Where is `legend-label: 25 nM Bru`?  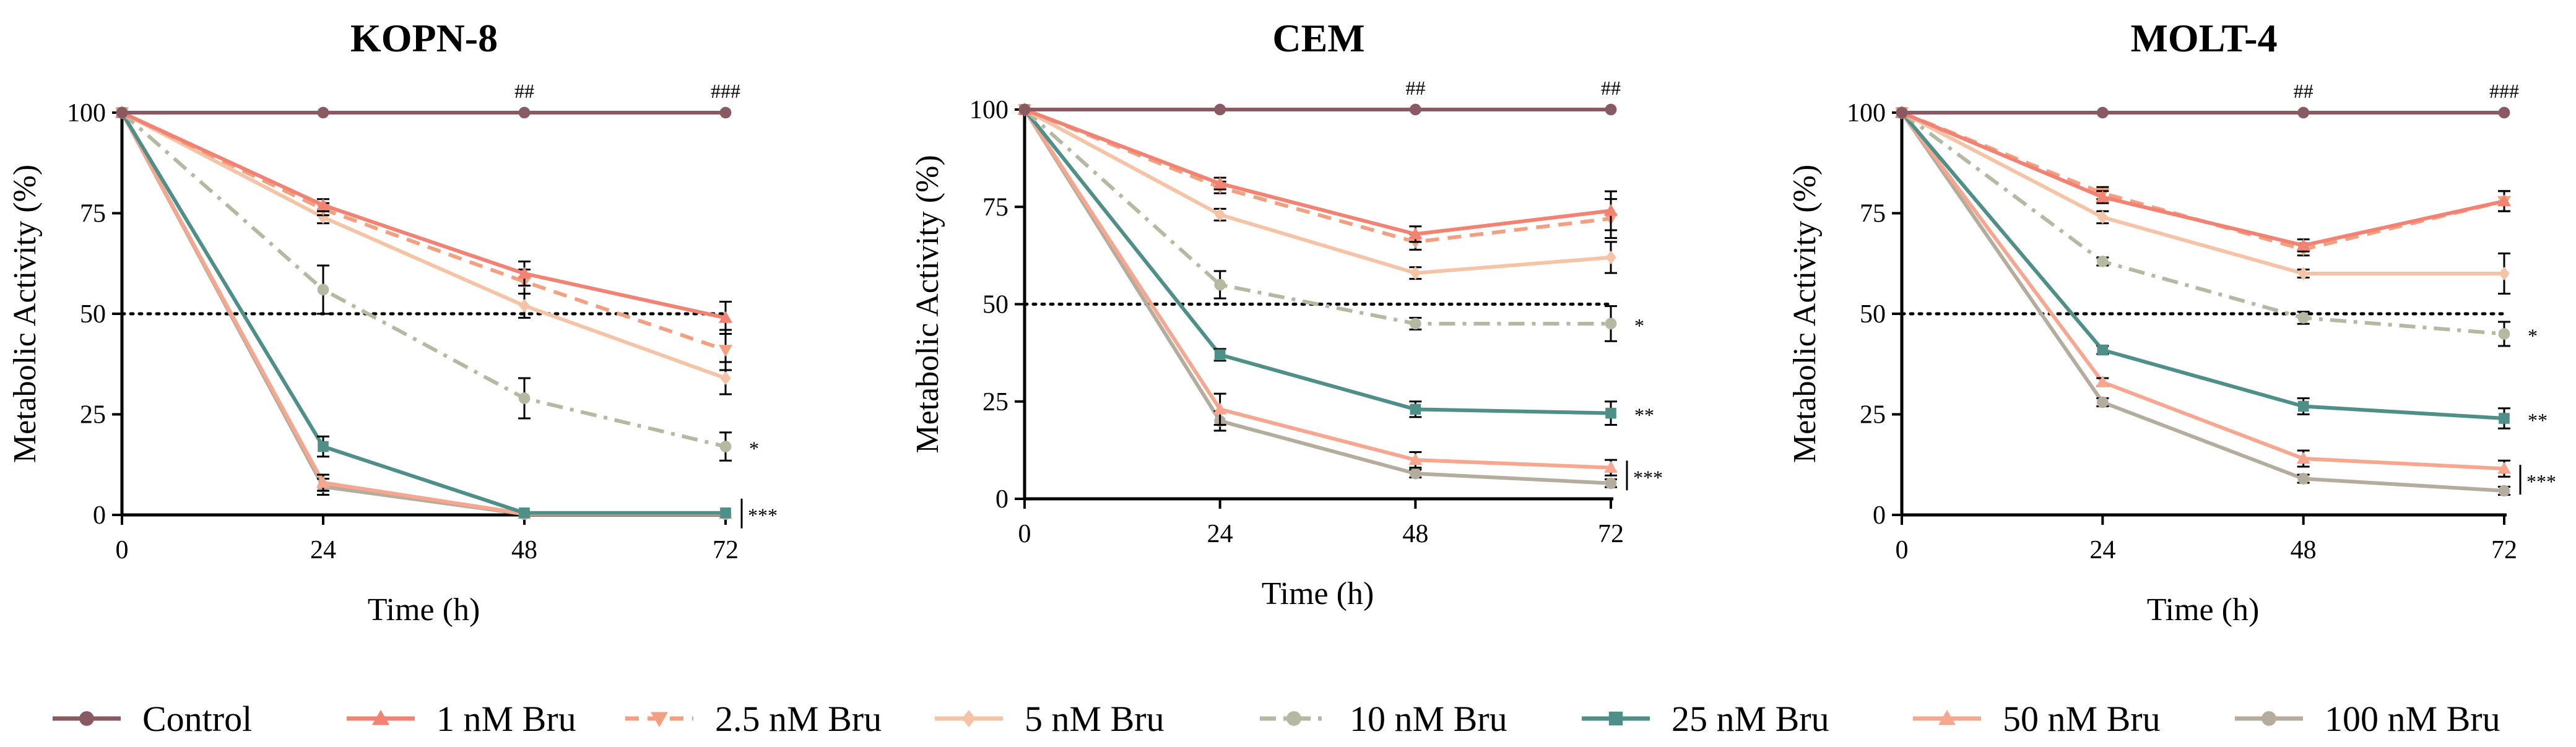 legend-label: 25 nM Bru is located at coordinates (1750, 719).